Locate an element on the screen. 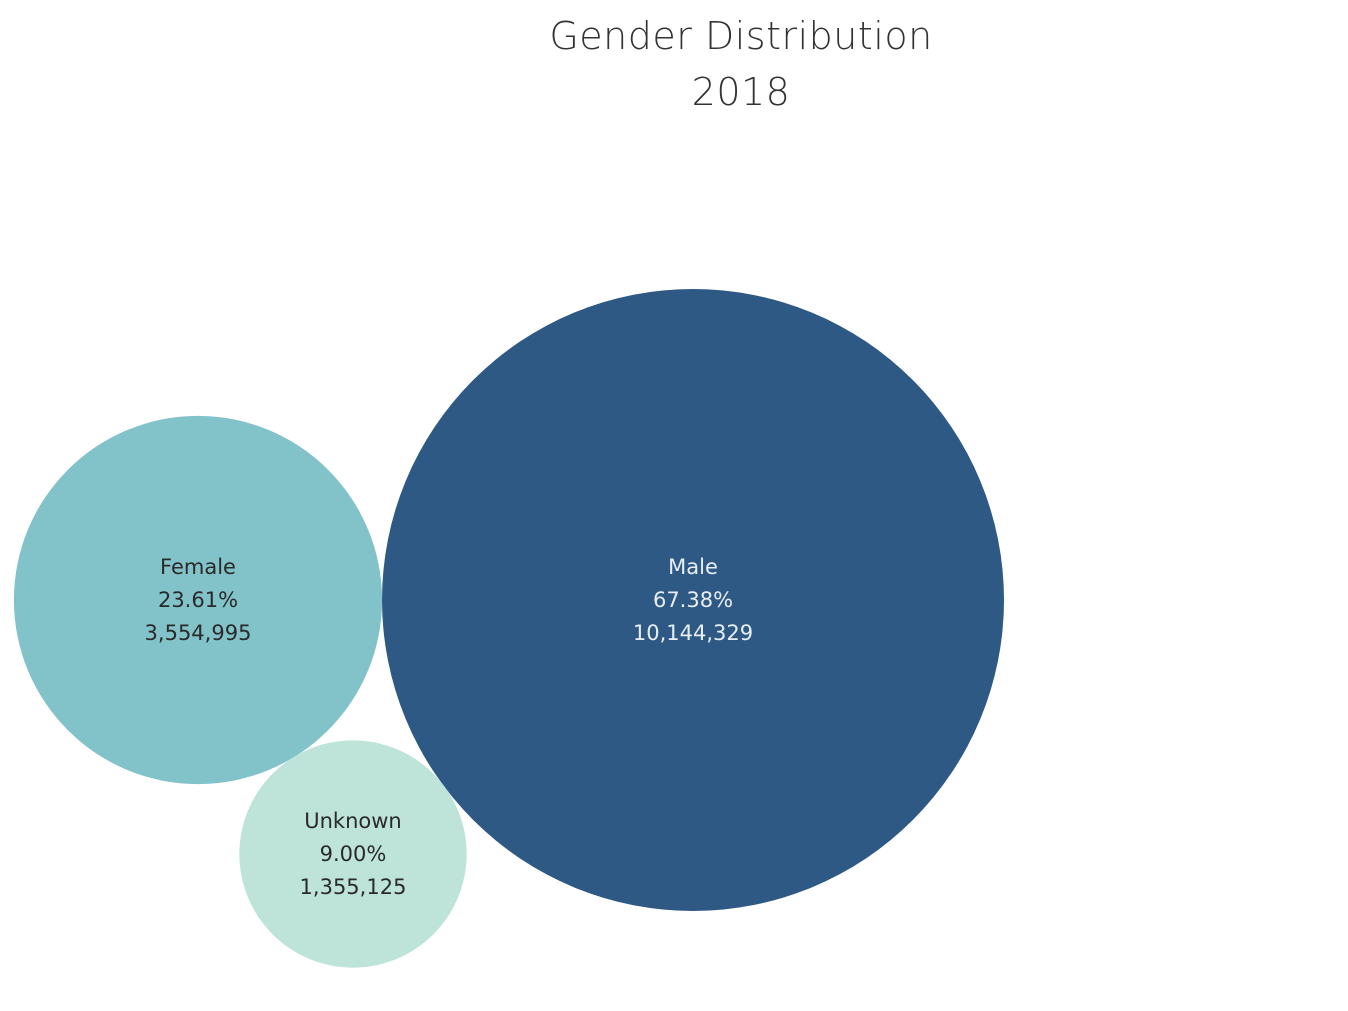 This screenshot has width=1348, height=1011. bubble-circle-female is located at coordinates (198, 600).